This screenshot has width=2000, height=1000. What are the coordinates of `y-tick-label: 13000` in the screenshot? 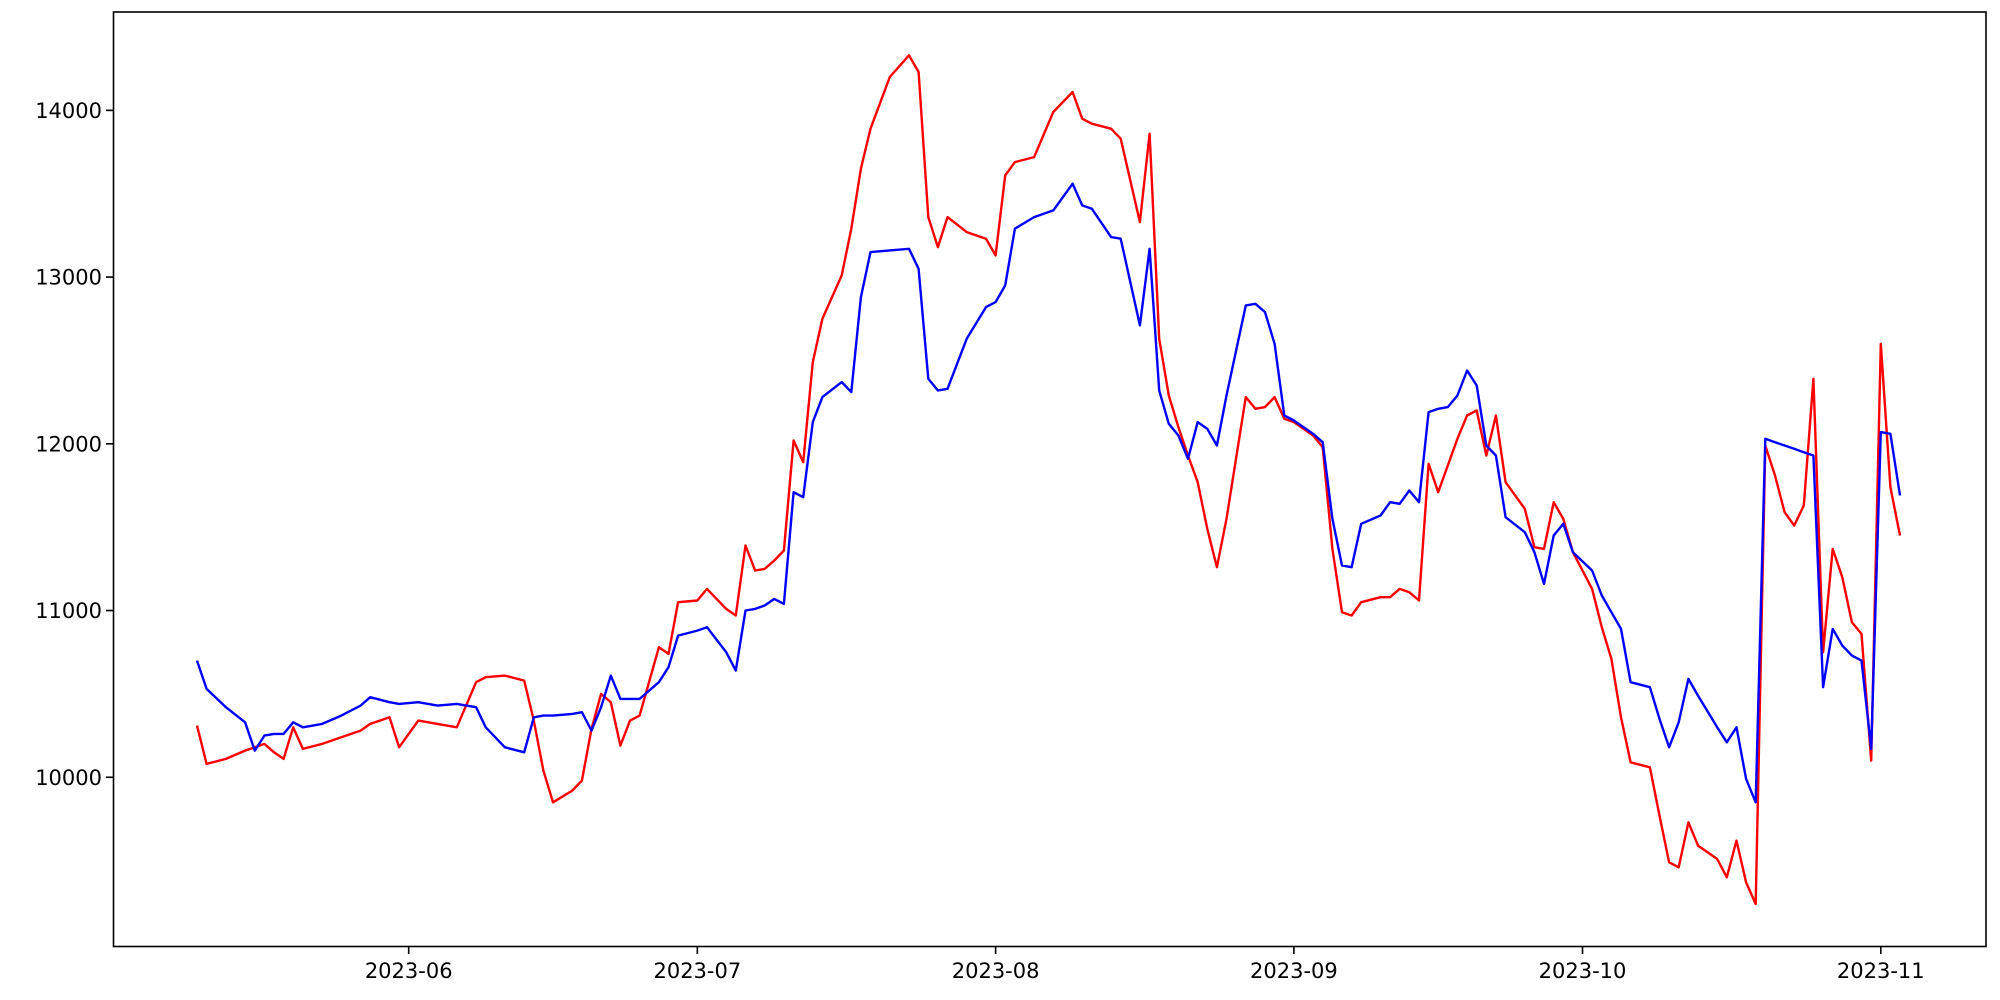 It's located at (68, 278).